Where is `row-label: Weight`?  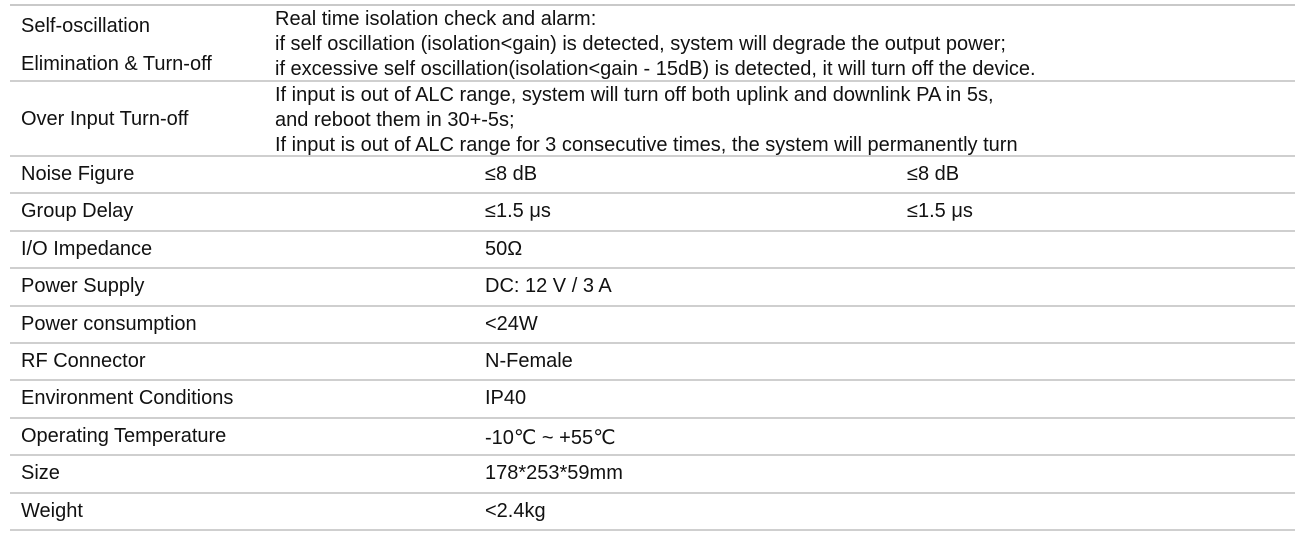 row-label: Weight is located at coordinates (52, 510).